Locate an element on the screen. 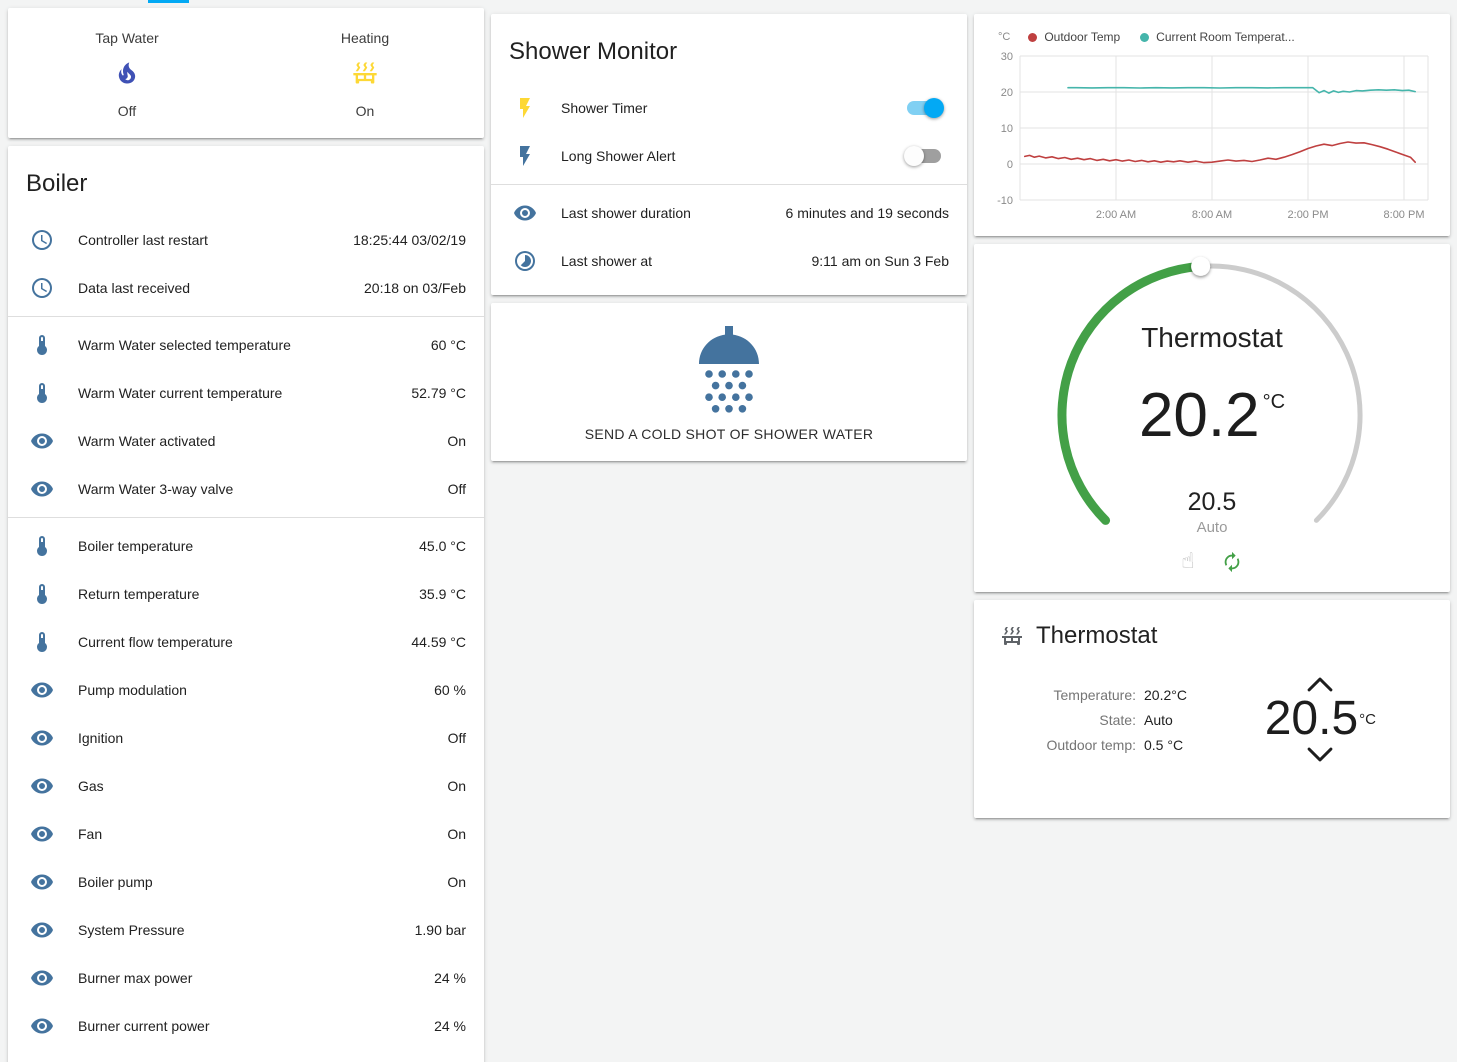  temperature-stepper: 20.5°C is located at coordinates (1320, 719).